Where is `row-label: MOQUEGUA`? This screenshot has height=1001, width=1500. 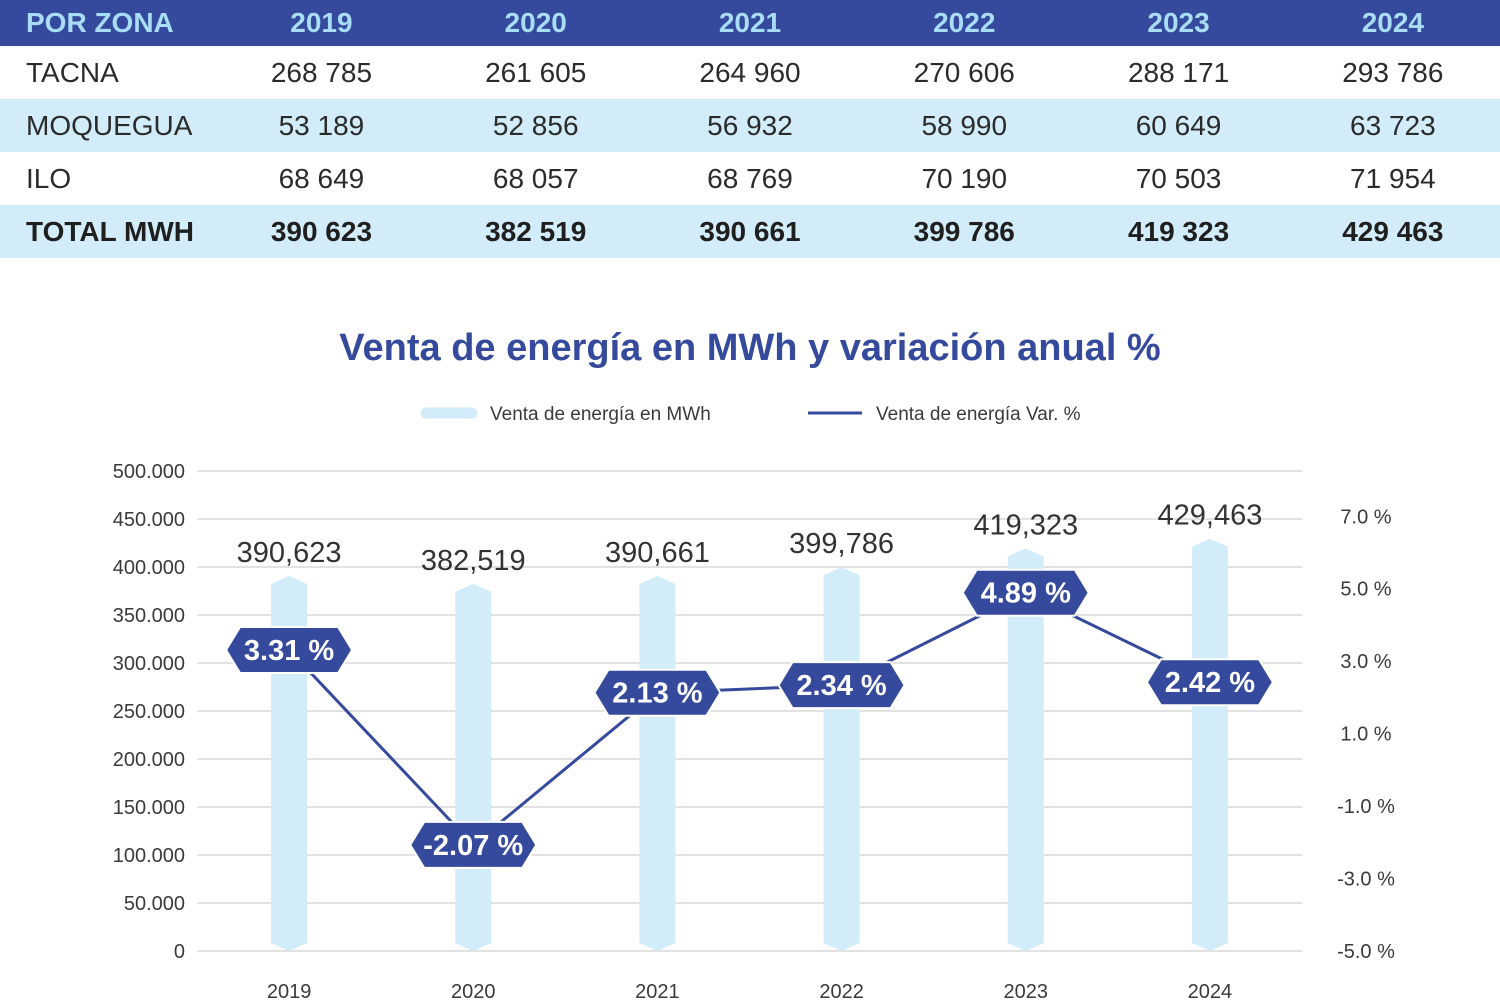 row-label: MOQUEGUA is located at coordinates (109, 125).